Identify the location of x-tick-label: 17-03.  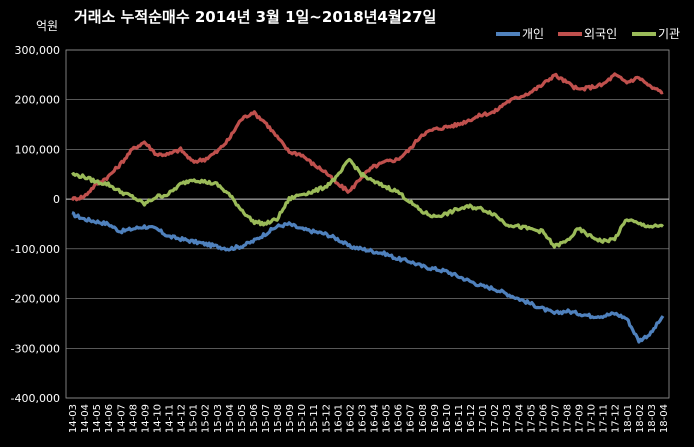
(507, 418).